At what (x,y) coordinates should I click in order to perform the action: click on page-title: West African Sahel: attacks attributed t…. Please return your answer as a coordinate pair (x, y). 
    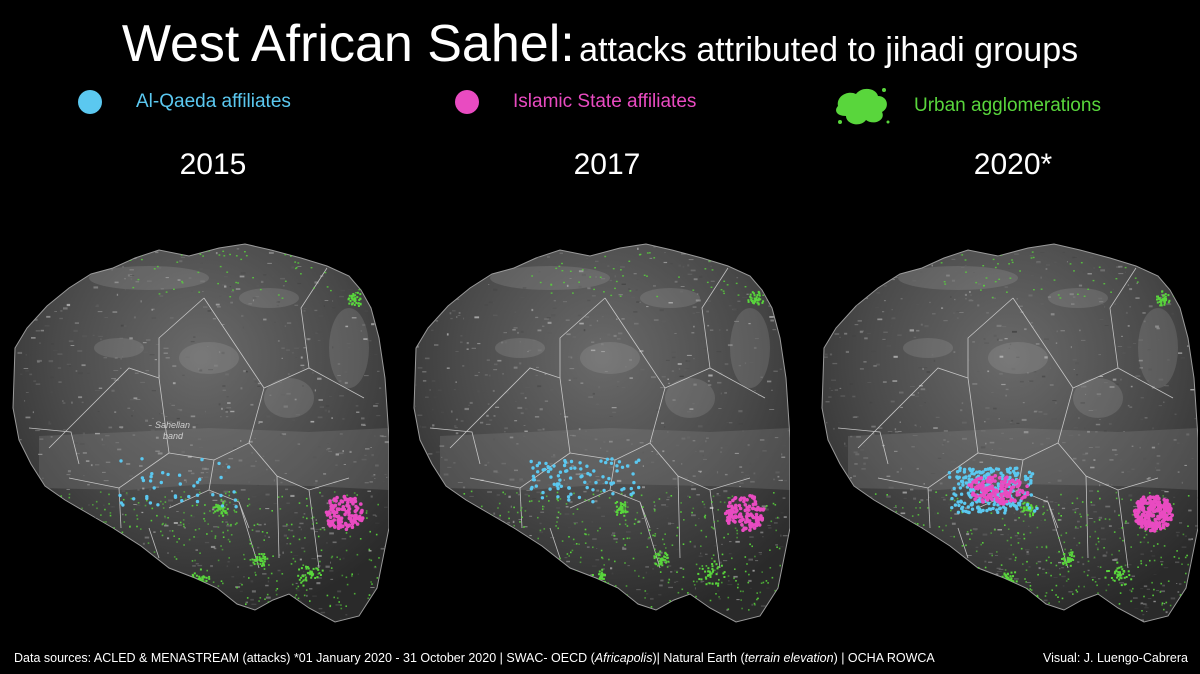
    Looking at the image, I should click on (600, 44).